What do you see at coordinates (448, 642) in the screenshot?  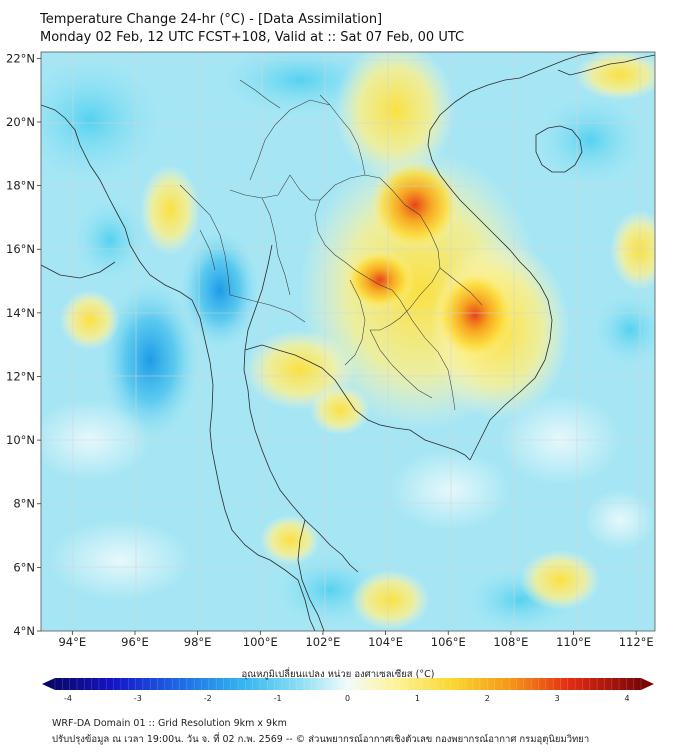 I see `lon-label: 106°E` at bounding box center [448, 642].